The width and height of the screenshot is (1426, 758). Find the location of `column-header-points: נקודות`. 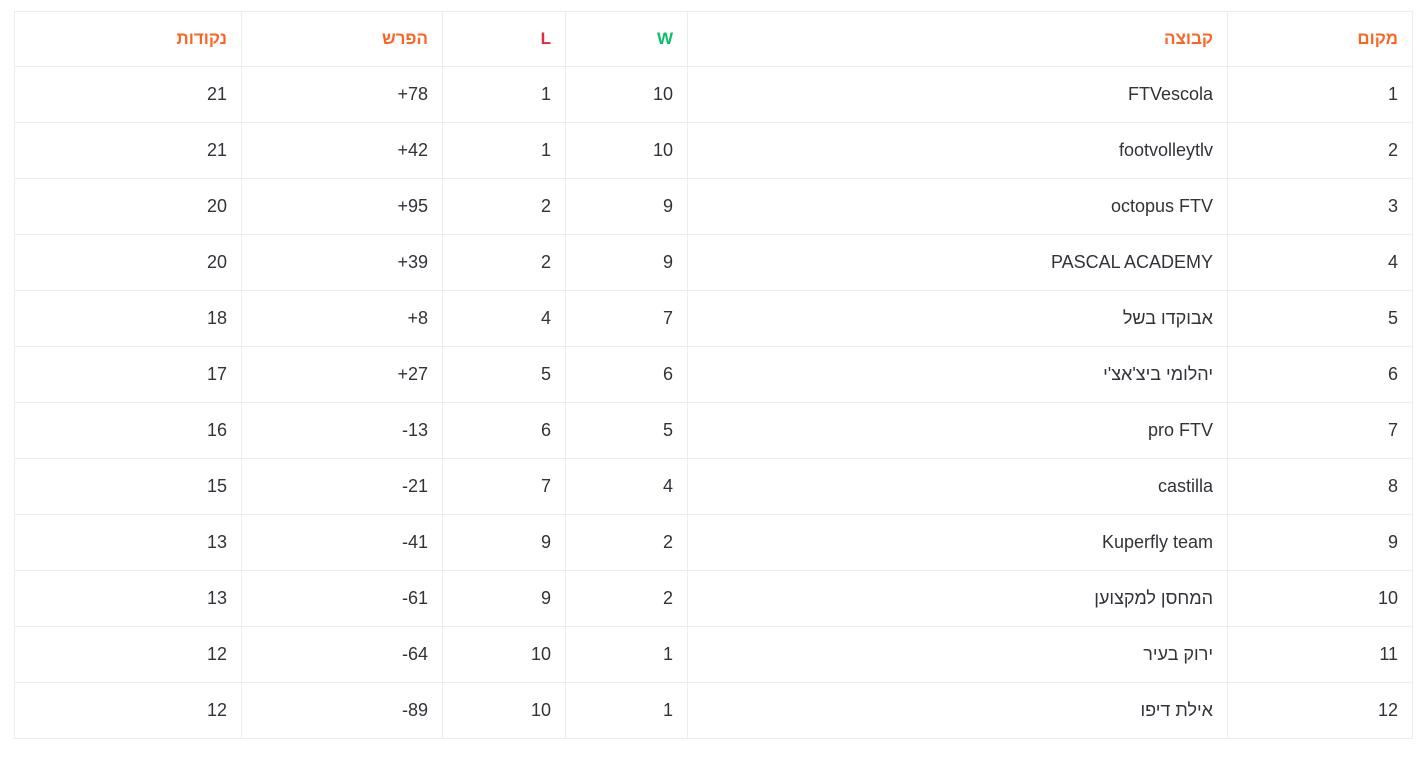

column-header-points: נקודות is located at coordinates (128, 39).